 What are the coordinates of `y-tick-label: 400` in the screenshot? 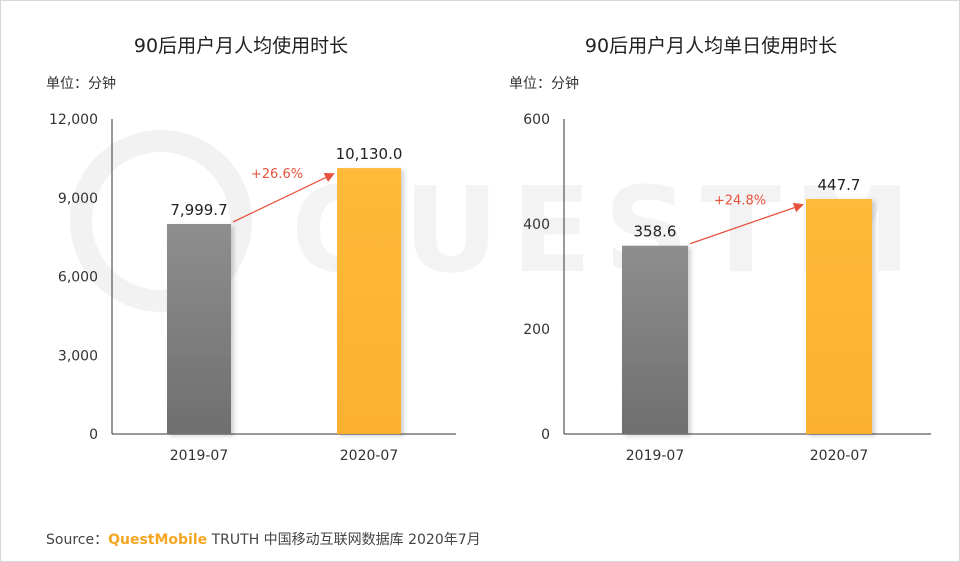 It's located at (536, 225).